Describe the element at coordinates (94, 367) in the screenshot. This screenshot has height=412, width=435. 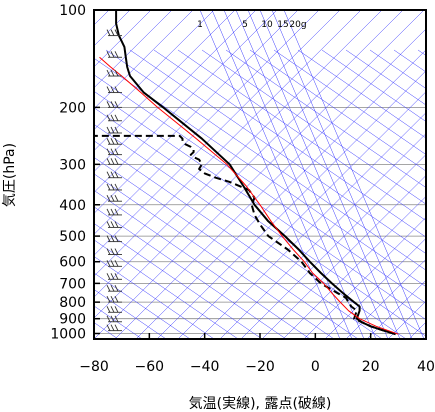
I see `x-tick-label: −80` at that location.